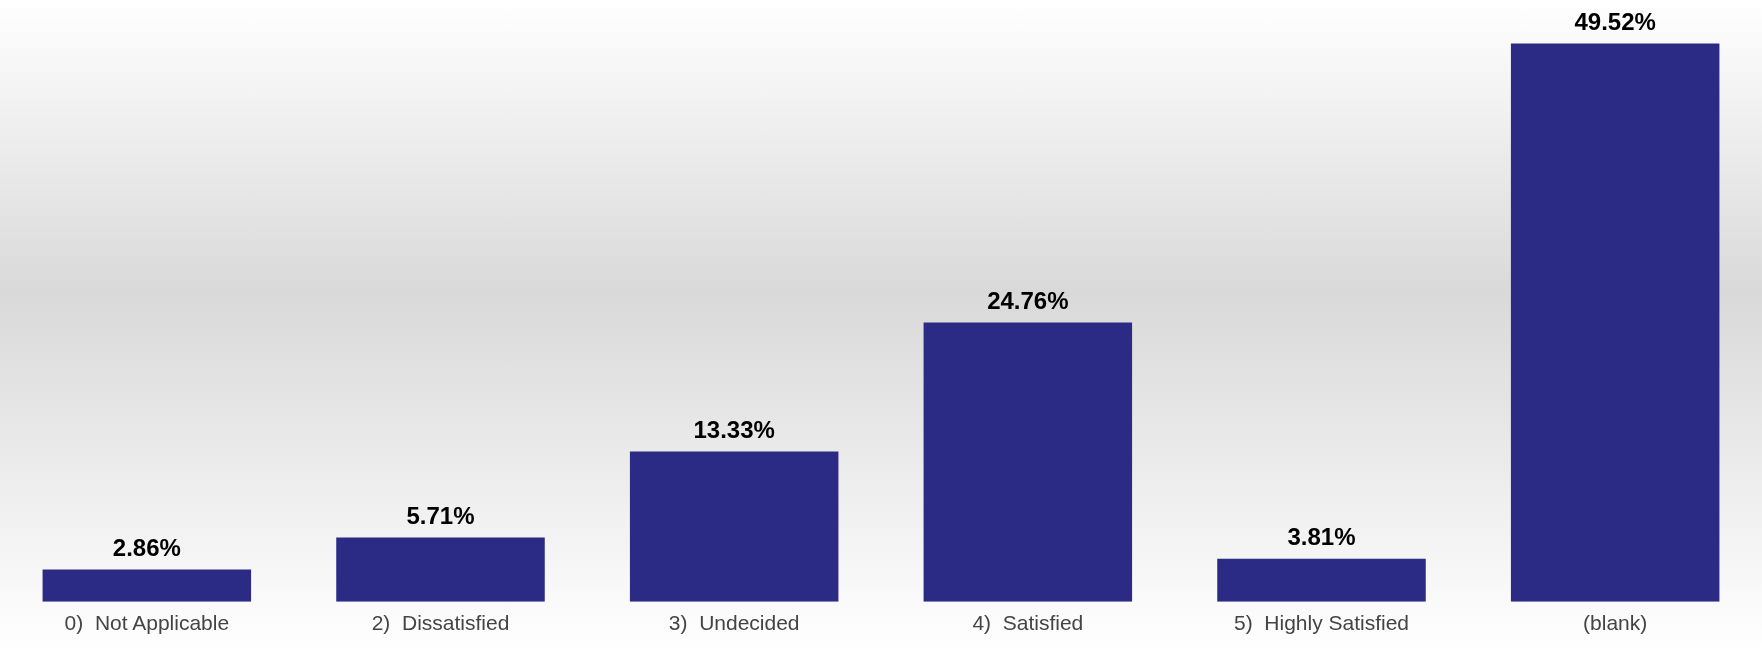  I want to click on x-tick-label: (blank), so click(1615, 623).